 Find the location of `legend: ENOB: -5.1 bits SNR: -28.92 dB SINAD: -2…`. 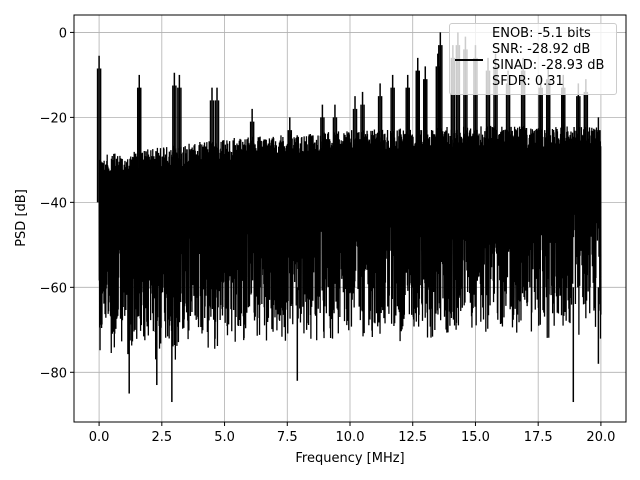

legend: ENOB: -5.1 bits SNR: -28.92 dB SINAD: -2… is located at coordinates (533, 59).